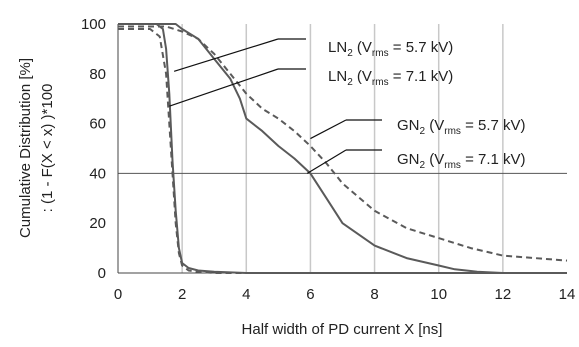 Image resolution: width=579 pixels, height=347 pixels. What do you see at coordinates (461, 161) in the screenshot?
I see `annotation-label-3: GN2 (Vrms = 7.1 kV)` at bounding box center [461, 161].